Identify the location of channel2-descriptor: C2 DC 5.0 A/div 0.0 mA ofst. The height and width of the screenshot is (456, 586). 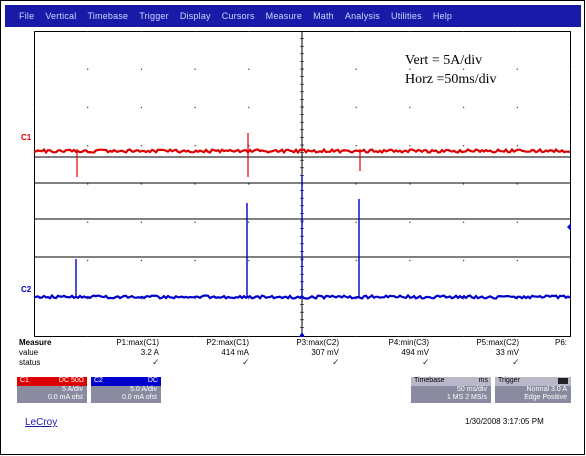
(126, 390).